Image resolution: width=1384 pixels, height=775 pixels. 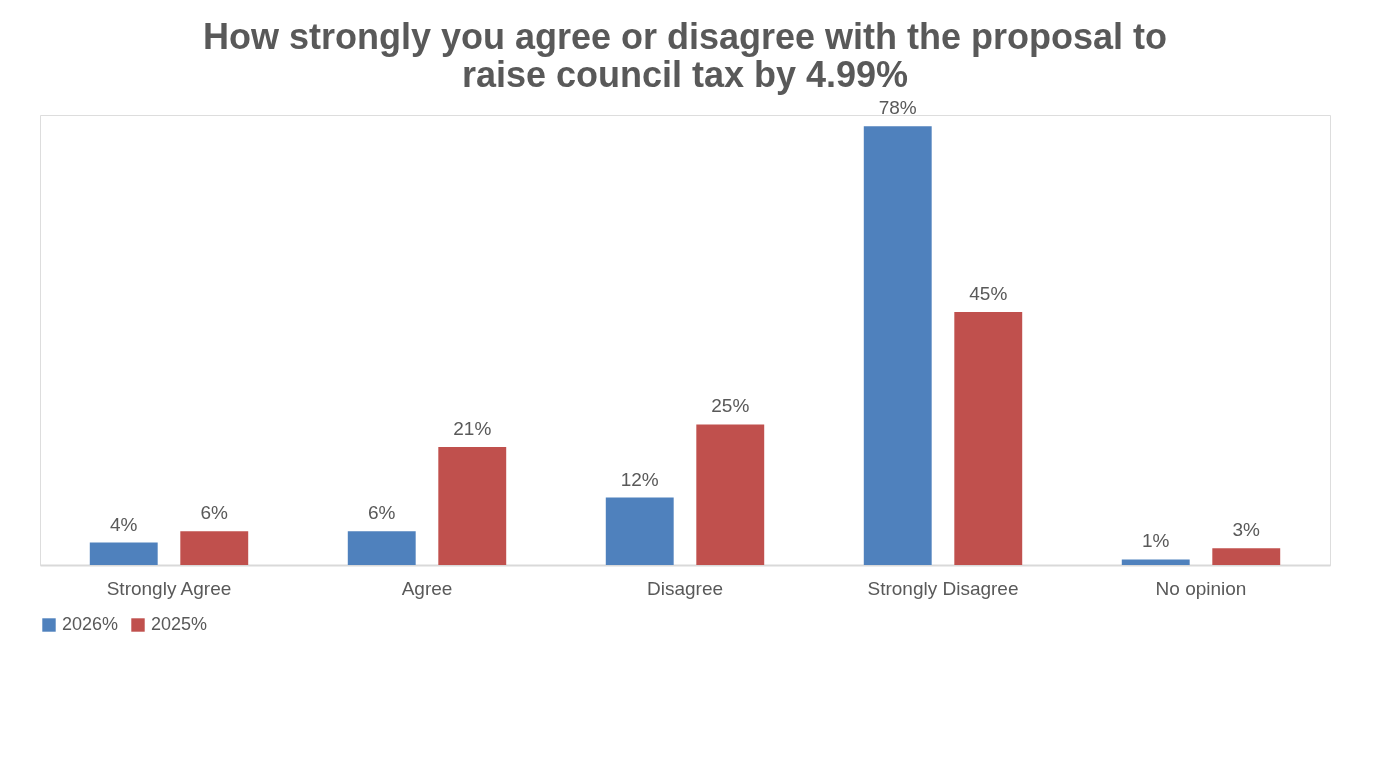 I want to click on data-label: 1%, so click(x=1156, y=541).